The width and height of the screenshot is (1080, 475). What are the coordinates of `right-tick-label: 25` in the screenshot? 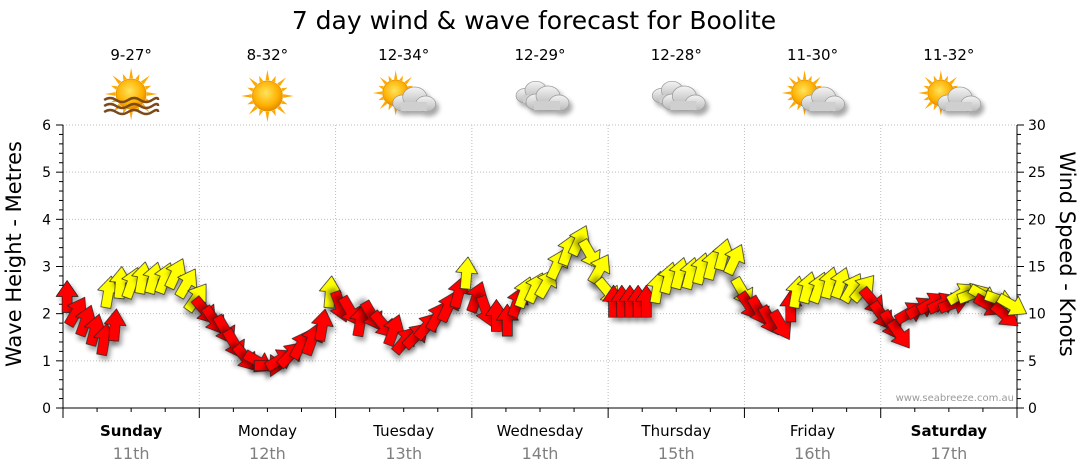 It's located at (1037, 173).